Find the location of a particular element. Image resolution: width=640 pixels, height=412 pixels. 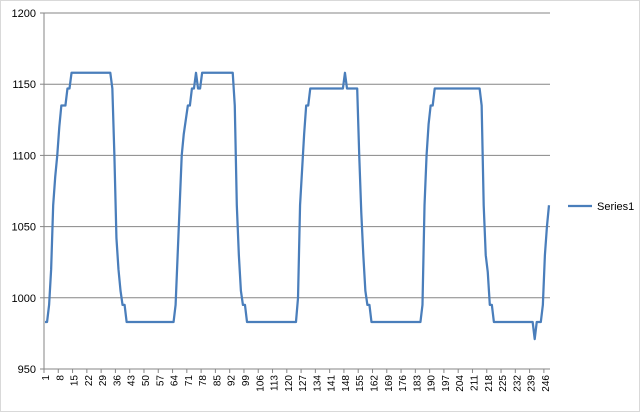

x-tick-label: 113 is located at coordinates (275, 383).